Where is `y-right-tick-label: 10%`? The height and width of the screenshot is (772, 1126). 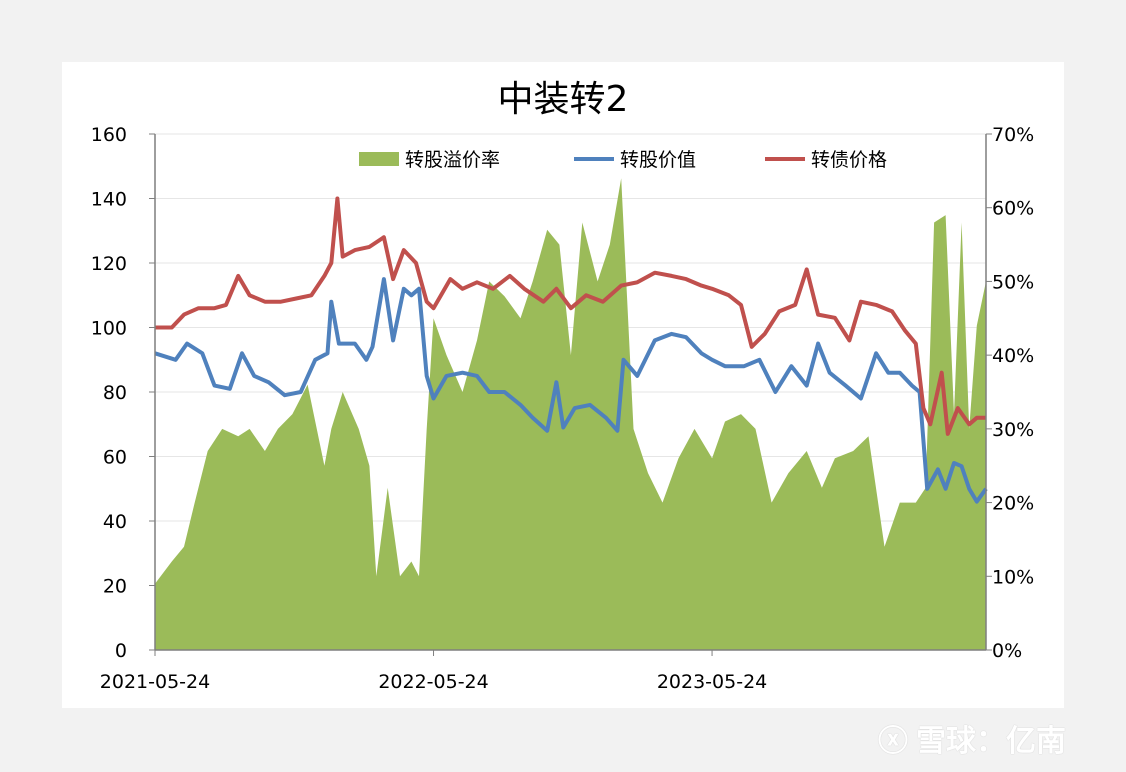 y-right-tick-label: 10% is located at coordinates (1013, 577).